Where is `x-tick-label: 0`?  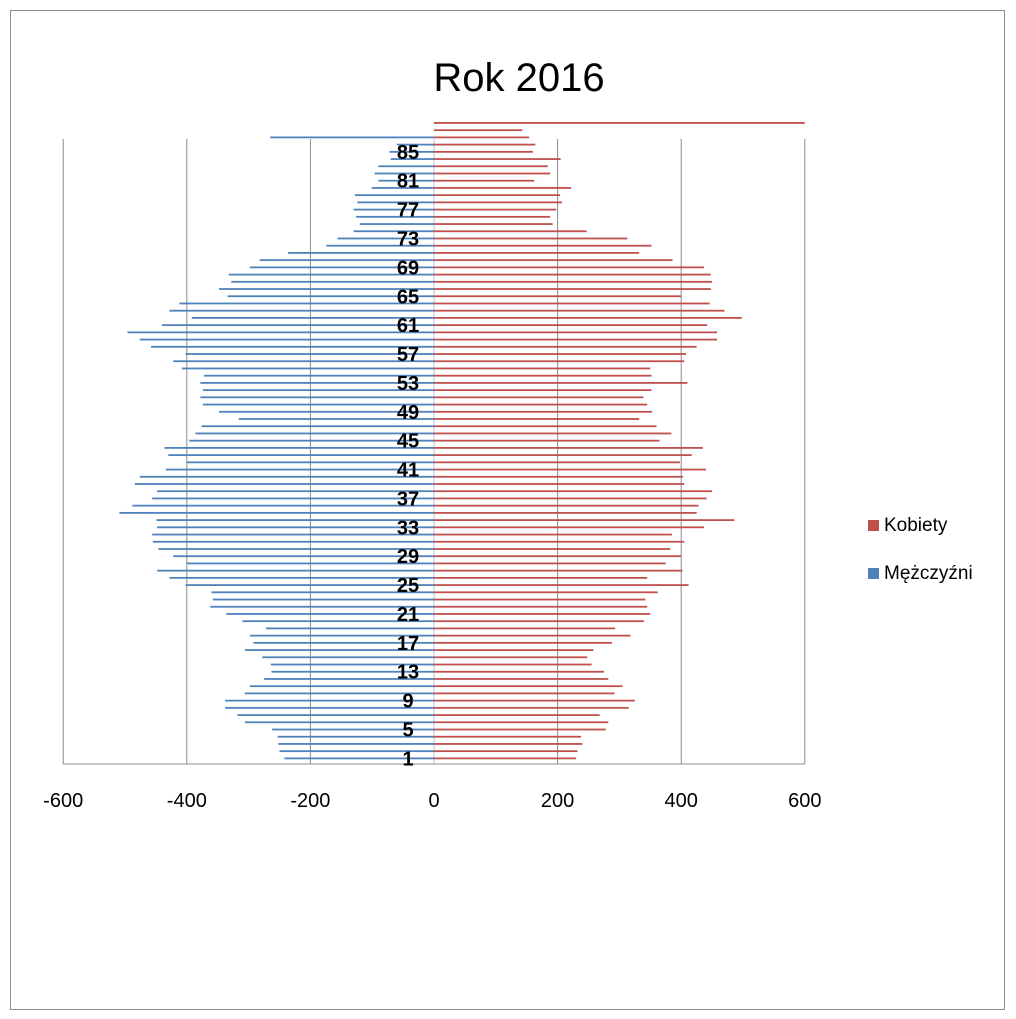 x-tick-label: 0 is located at coordinates (433, 801).